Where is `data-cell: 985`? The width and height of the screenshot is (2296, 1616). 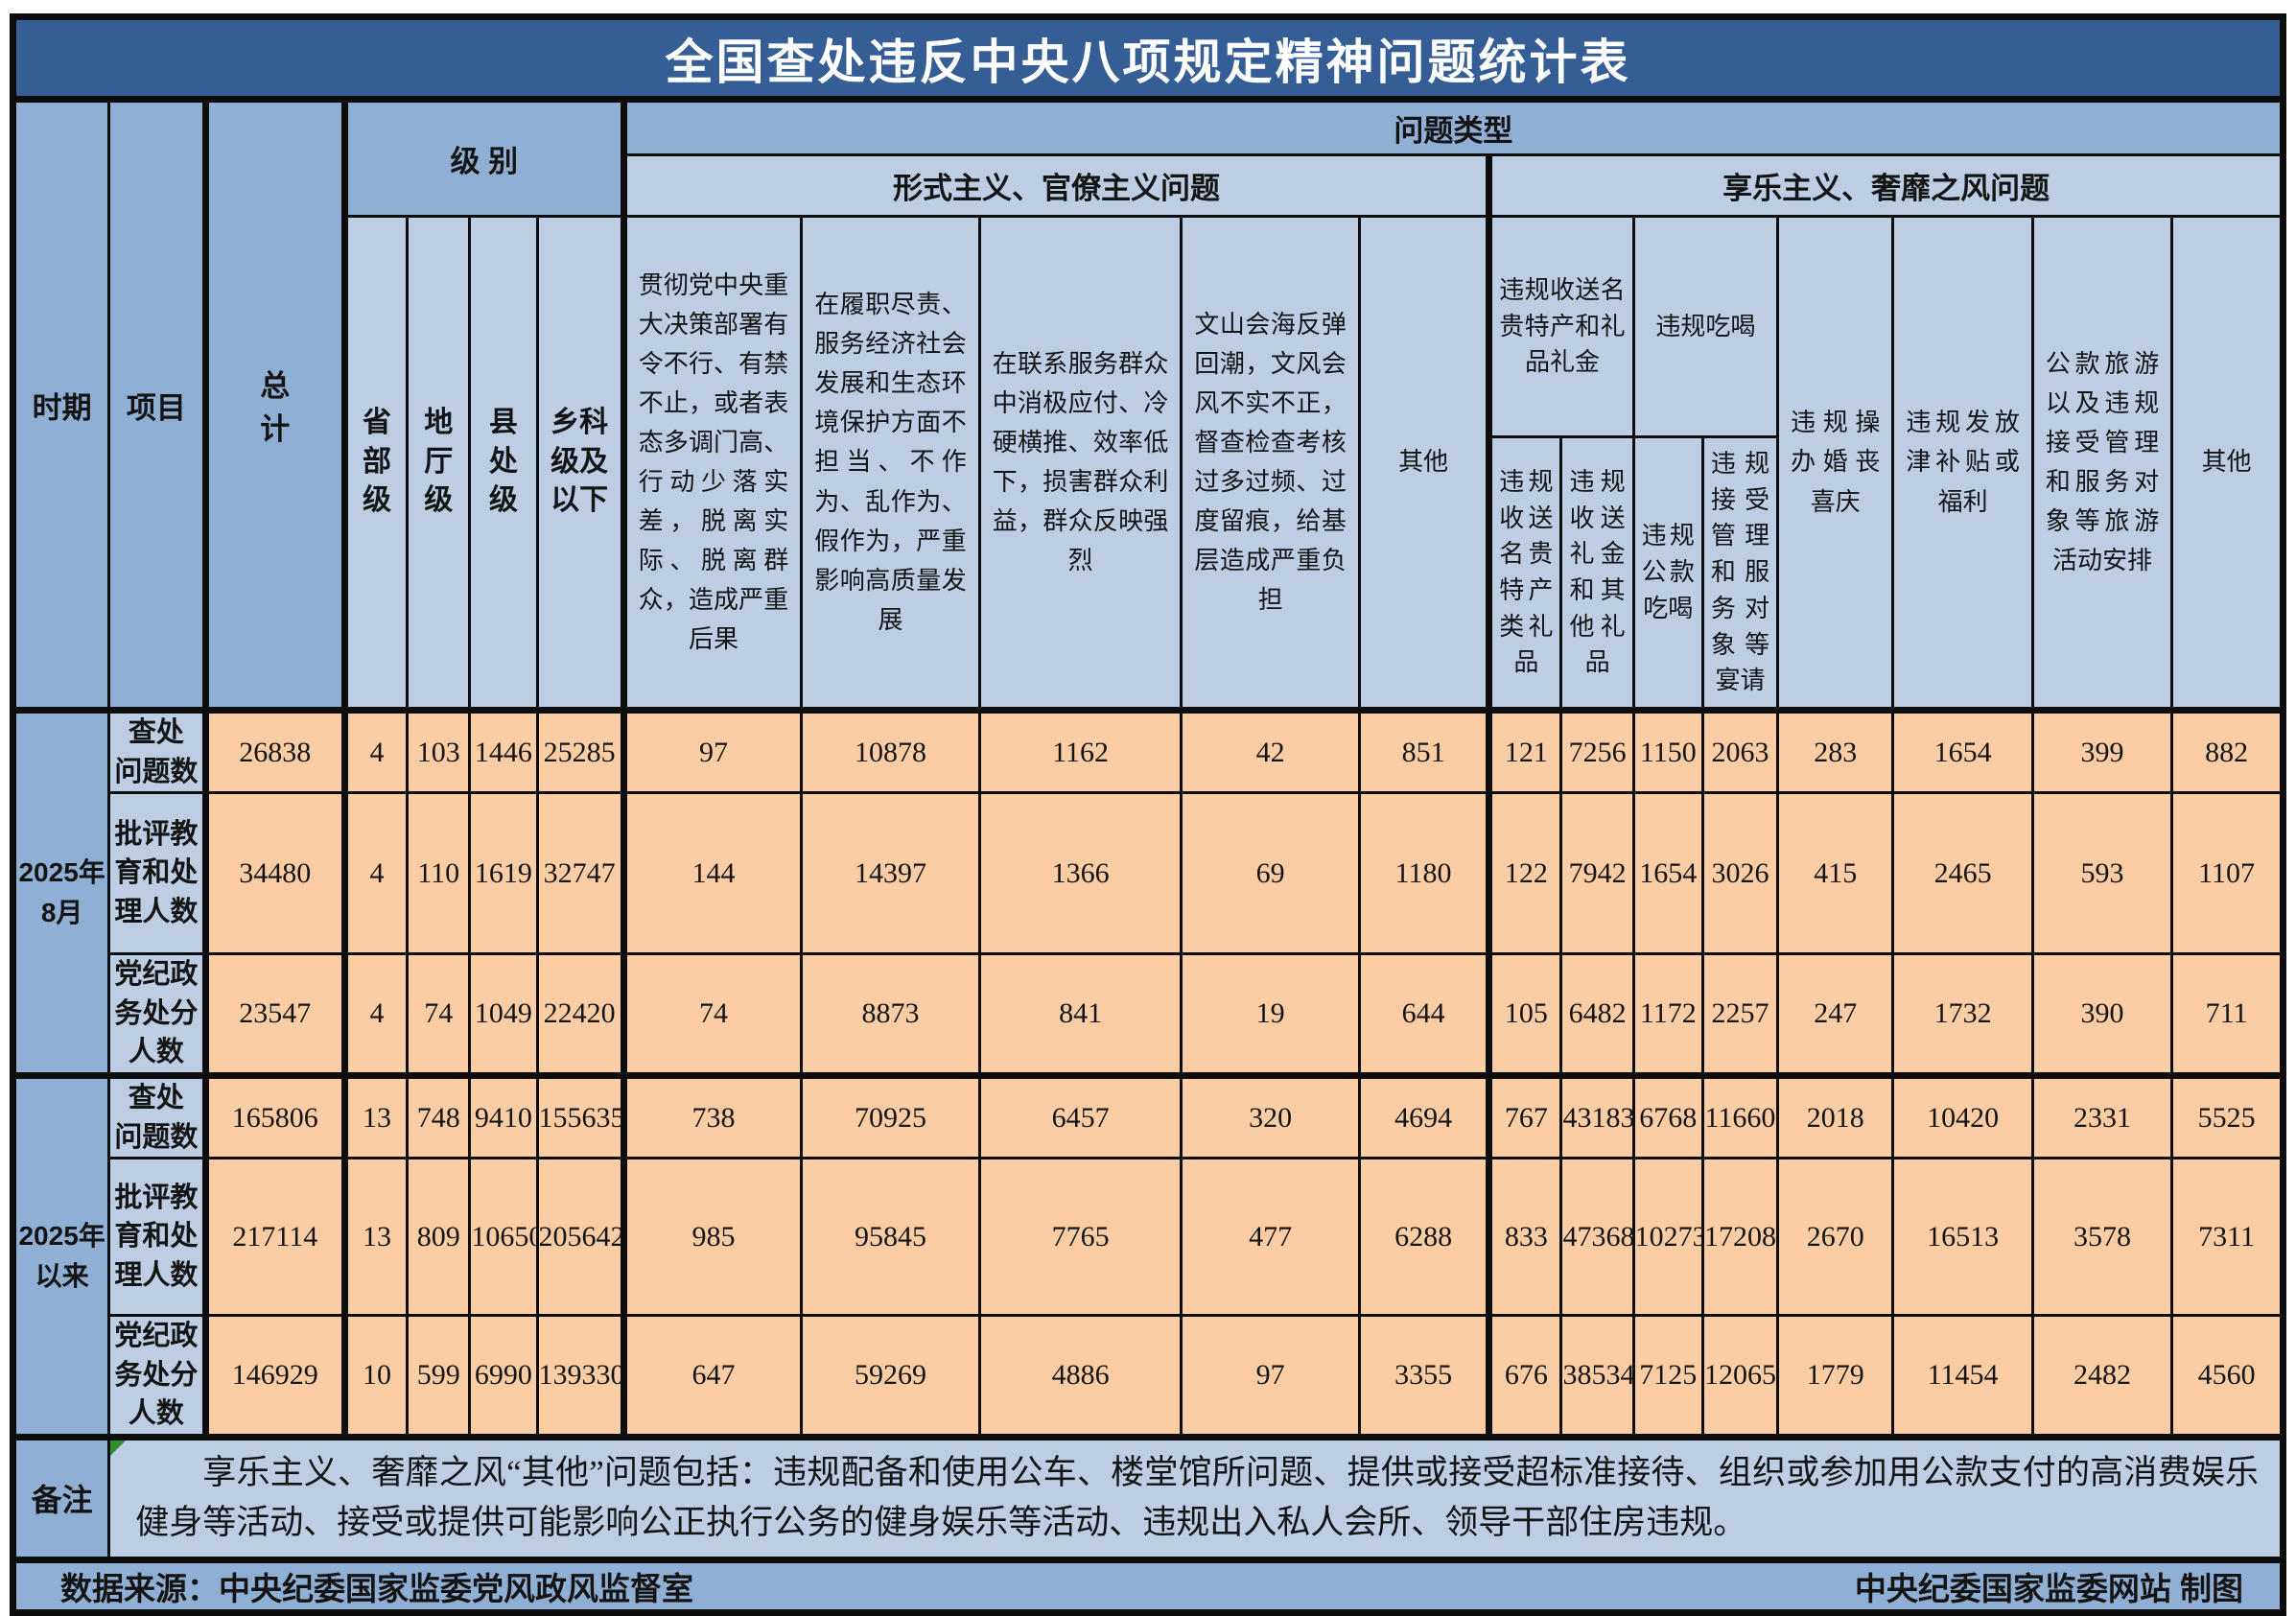
data-cell: 985 is located at coordinates (712, 1237).